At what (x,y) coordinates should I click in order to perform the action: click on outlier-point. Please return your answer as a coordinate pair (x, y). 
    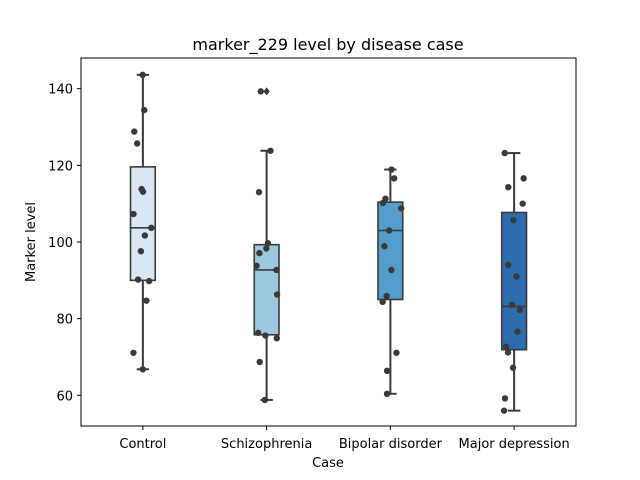
    Looking at the image, I should click on (266, 91).